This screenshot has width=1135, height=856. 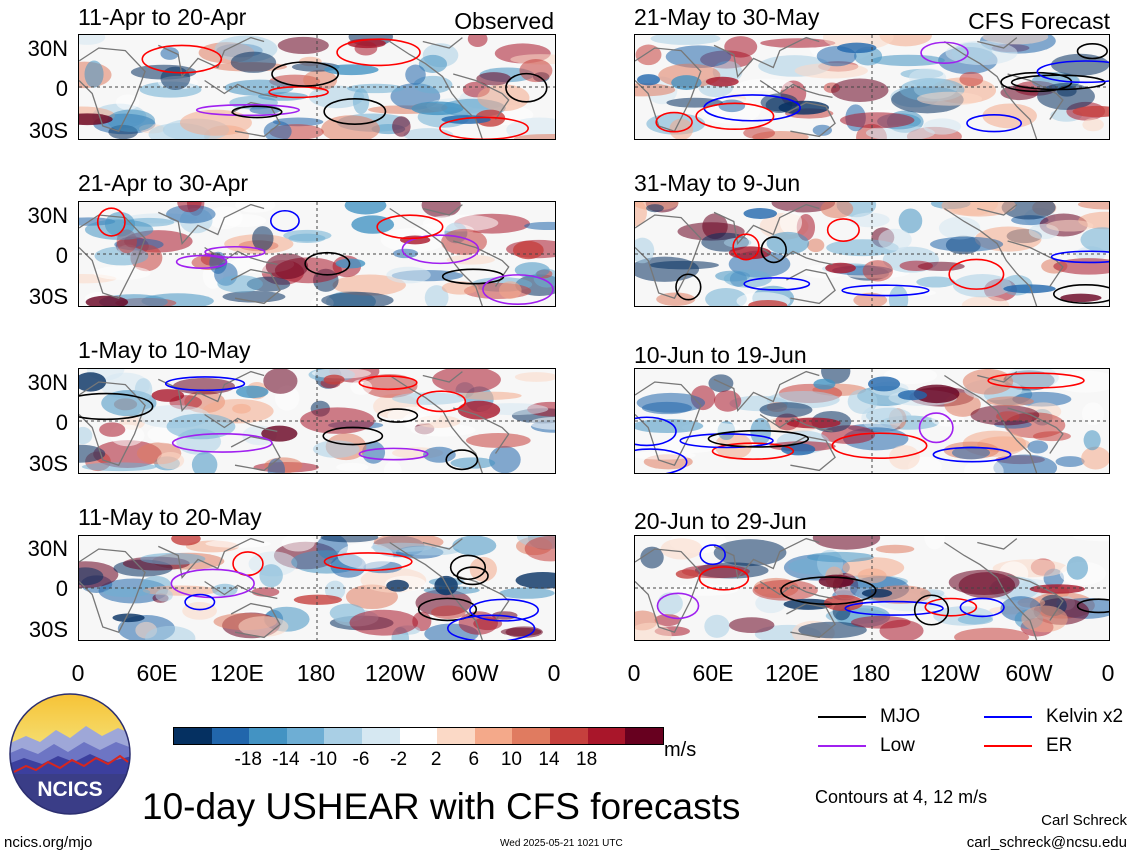 I want to click on legend-label-er: ER, so click(x=1059, y=745).